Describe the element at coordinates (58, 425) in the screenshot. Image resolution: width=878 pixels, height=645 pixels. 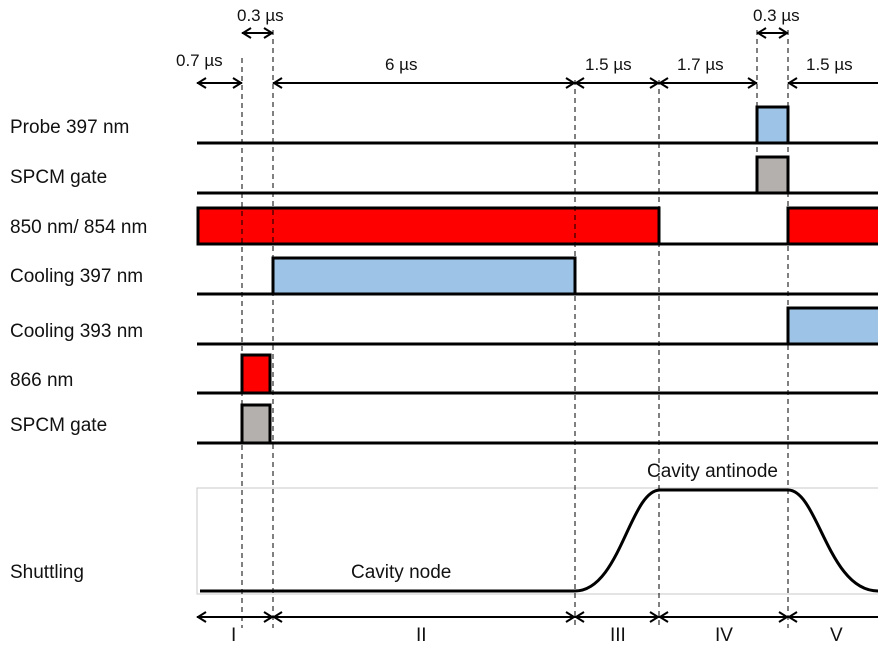
I see `row-label-spcm-gate-bottom: SPCM gate` at that location.